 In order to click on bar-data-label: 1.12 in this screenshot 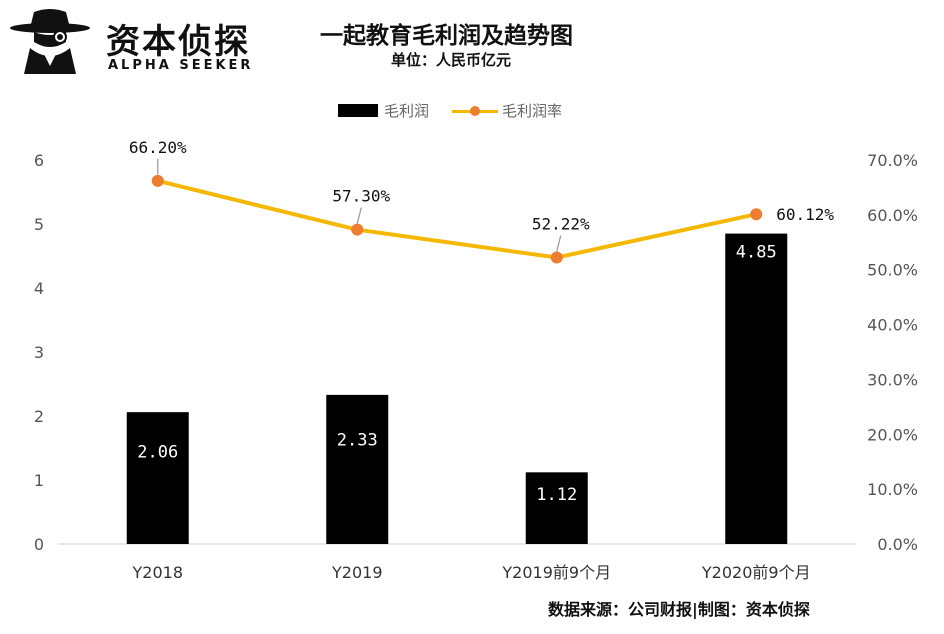, I will do `click(556, 495)`.